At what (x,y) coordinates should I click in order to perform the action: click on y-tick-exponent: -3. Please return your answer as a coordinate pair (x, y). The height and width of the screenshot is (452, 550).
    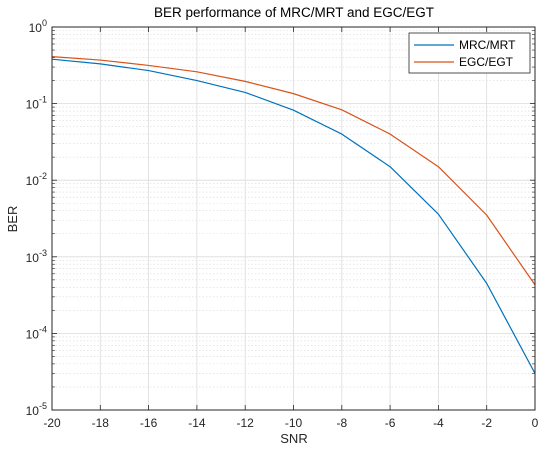
    Looking at the image, I should click on (43, 253).